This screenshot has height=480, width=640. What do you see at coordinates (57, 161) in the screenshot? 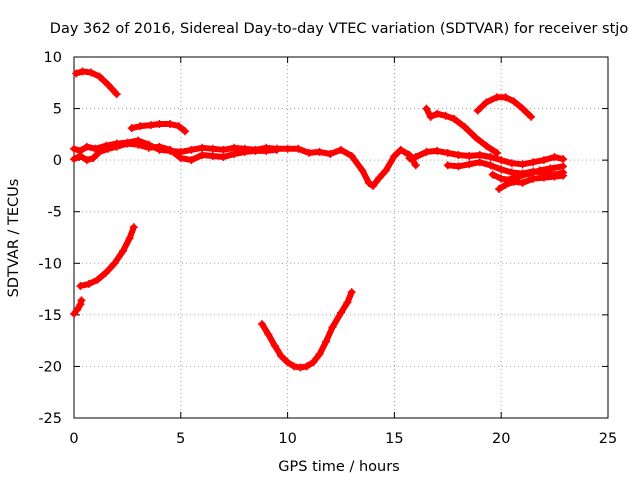
I see `y-tick-label: 0` at bounding box center [57, 161].